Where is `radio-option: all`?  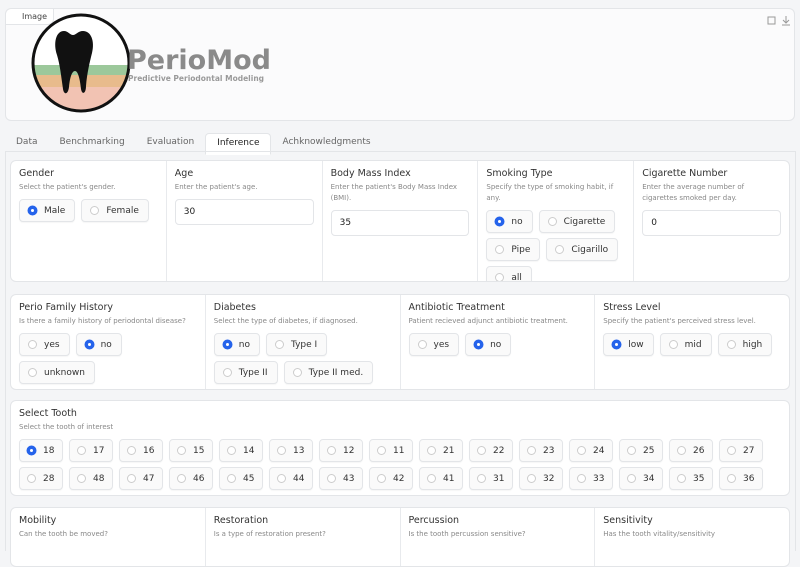
radio-option: all is located at coordinates (509, 273).